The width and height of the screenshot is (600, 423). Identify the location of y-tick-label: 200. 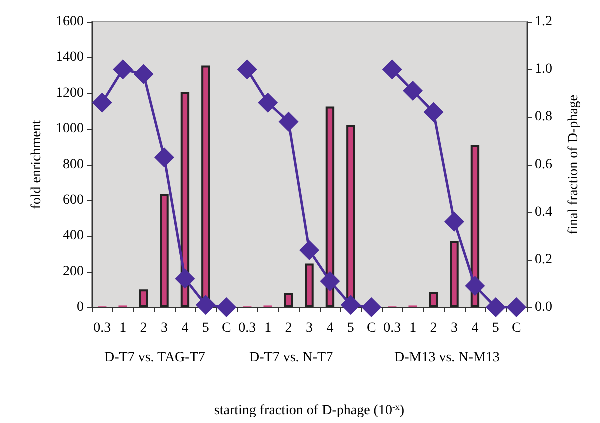
(73, 272).